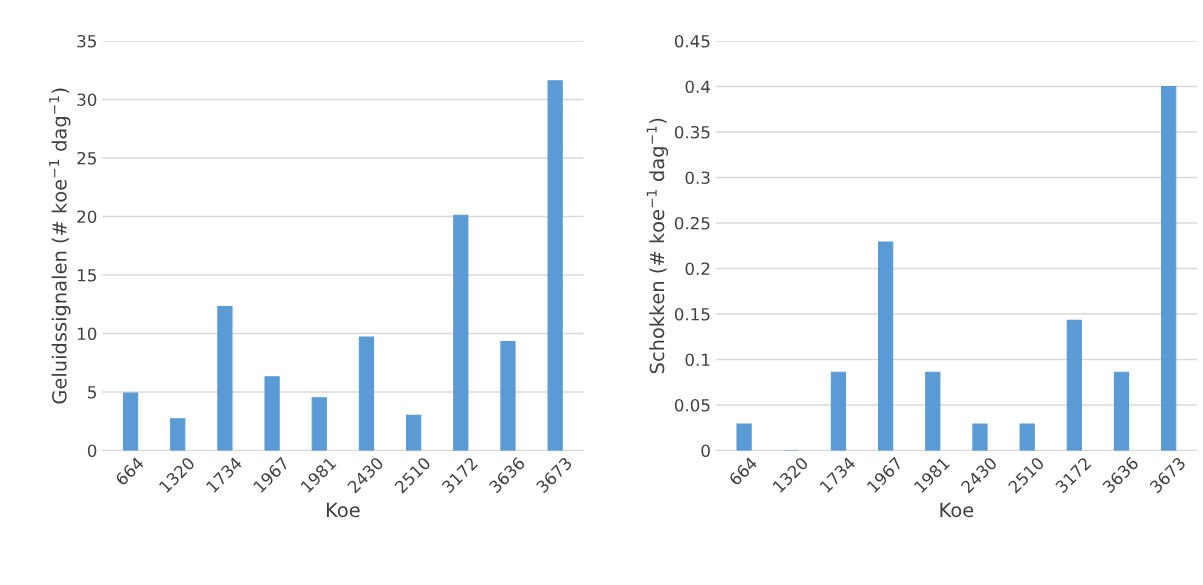  Describe the element at coordinates (692, 405) in the screenshot. I see `y-tick-label: 0.05` at that location.